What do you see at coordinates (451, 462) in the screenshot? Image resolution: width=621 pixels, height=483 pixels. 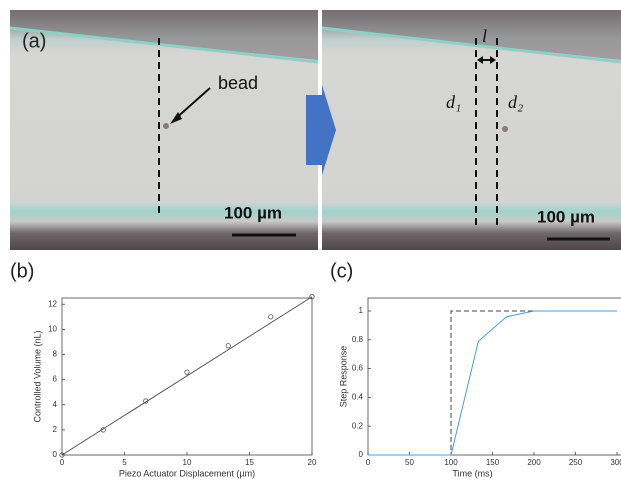 I see `x-tick-label: 100` at bounding box center [451, 462].